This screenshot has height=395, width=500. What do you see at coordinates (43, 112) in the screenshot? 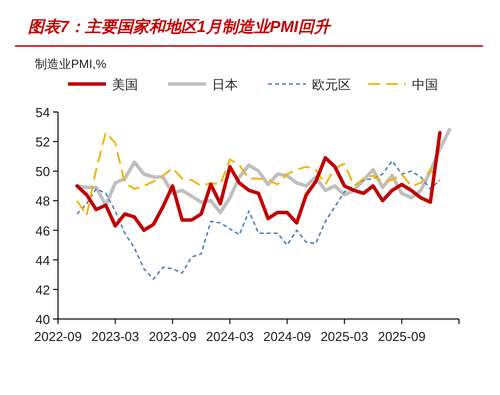
I see `y-tick-label: 54` at bounding box center [43, 112].